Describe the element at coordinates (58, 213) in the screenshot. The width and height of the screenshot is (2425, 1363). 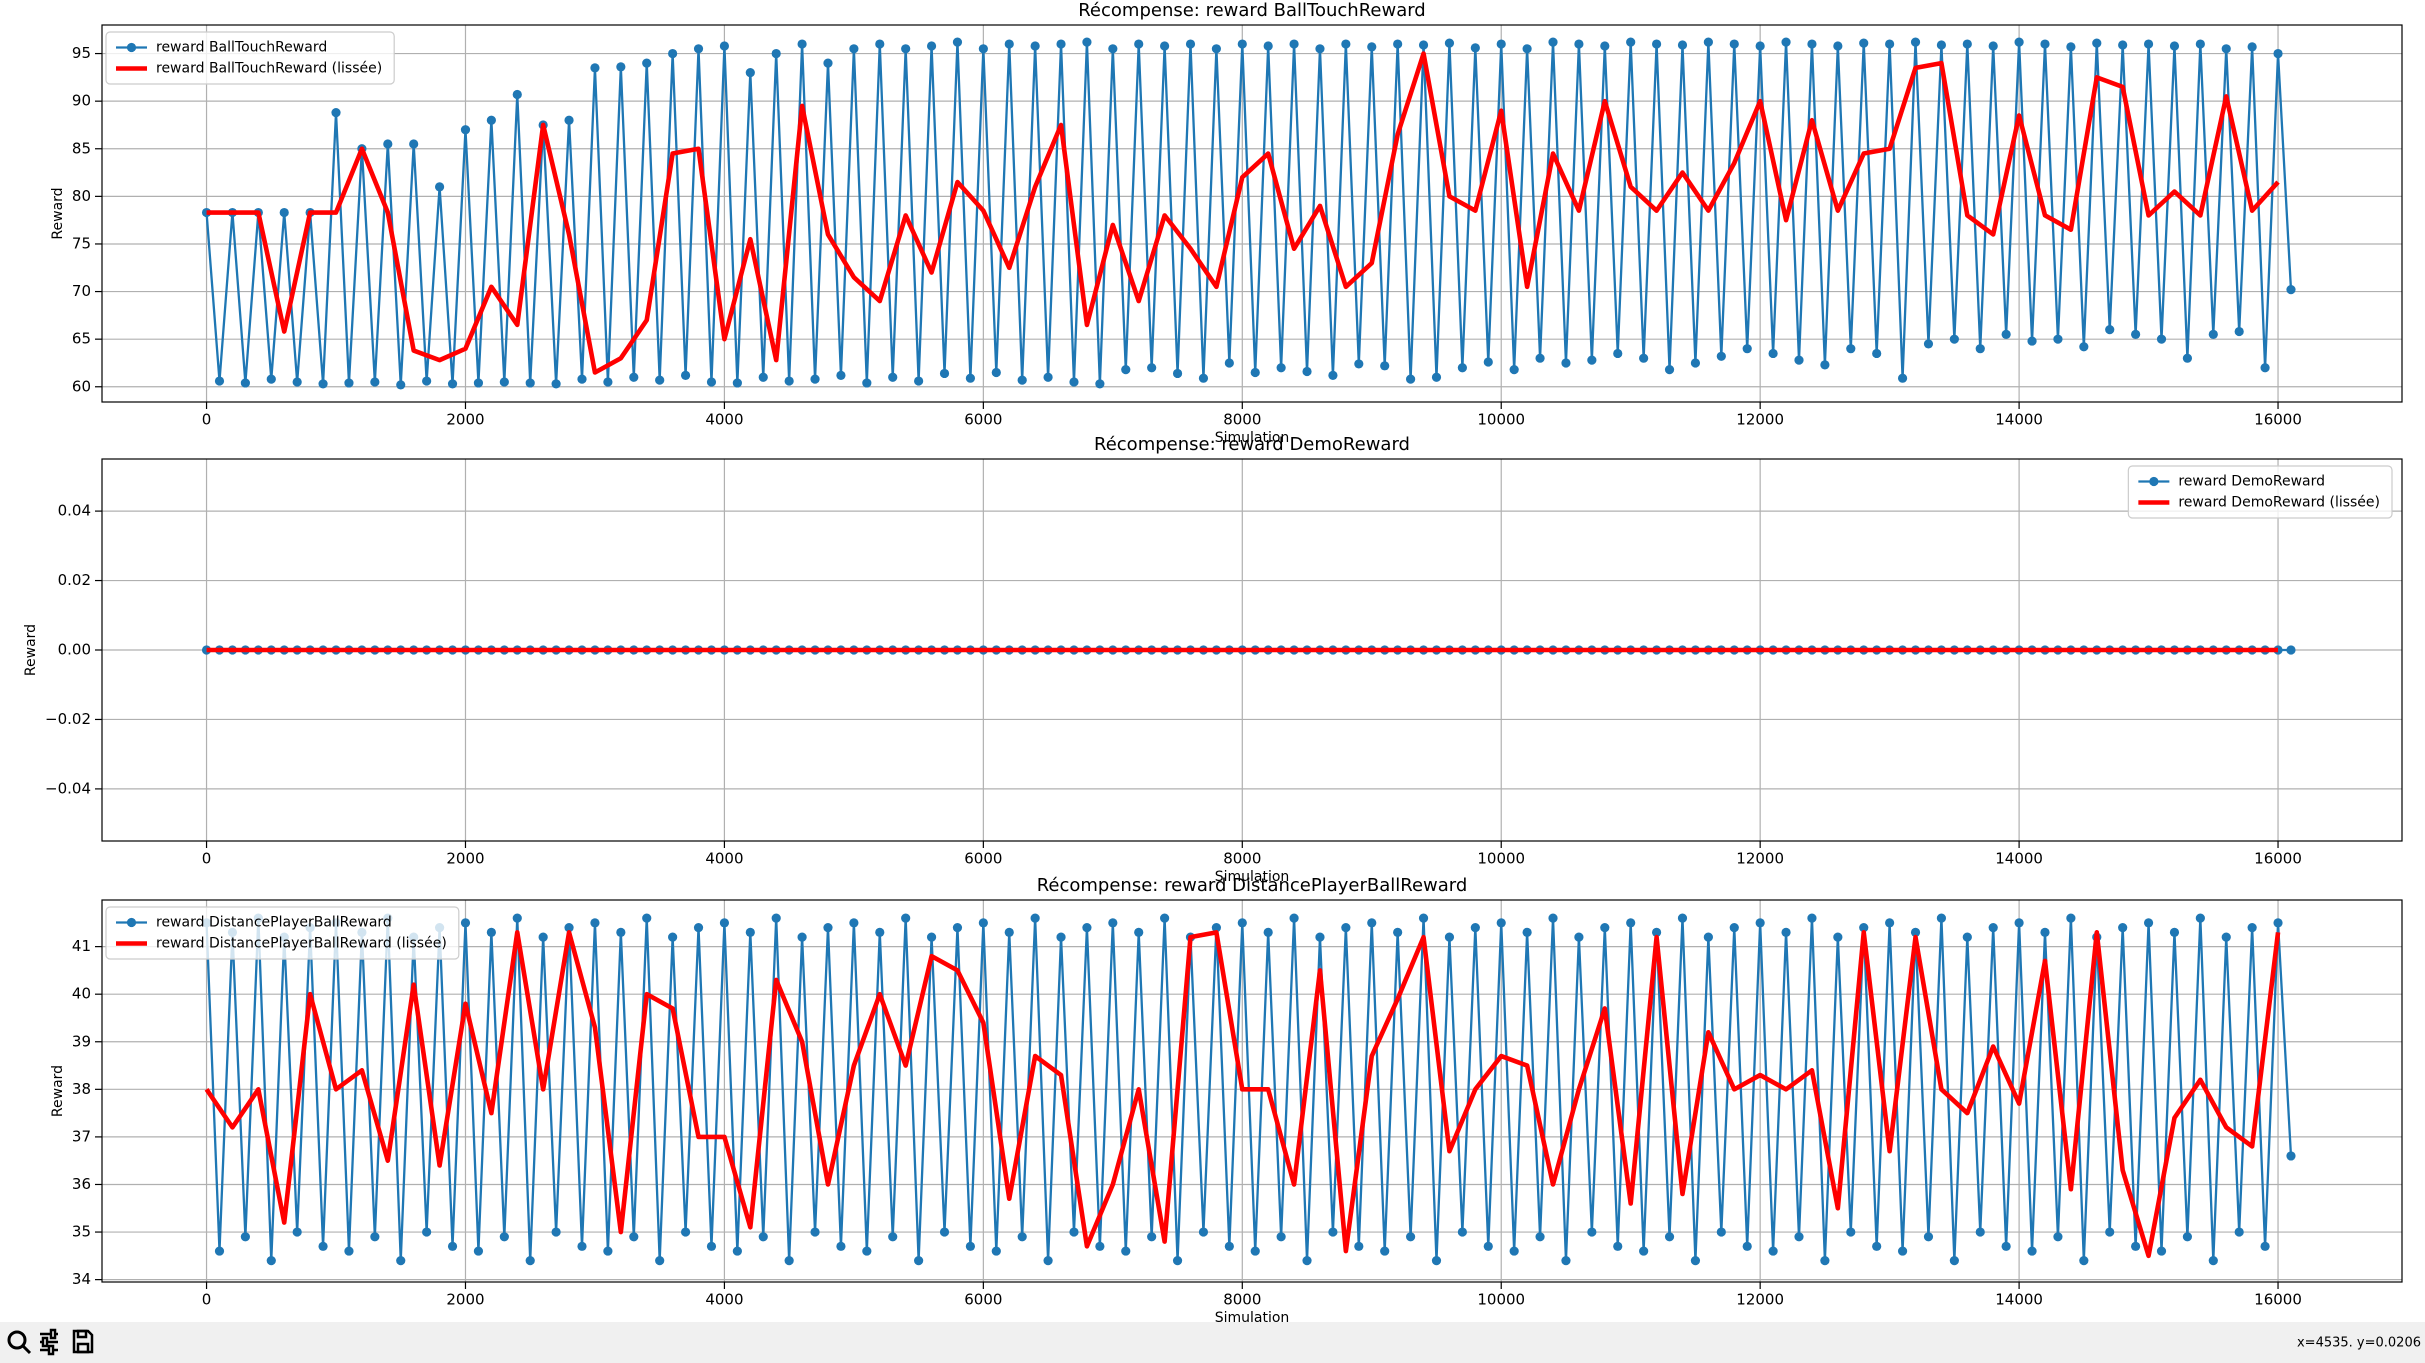
I see `y-axis-label: Reward` at that location.